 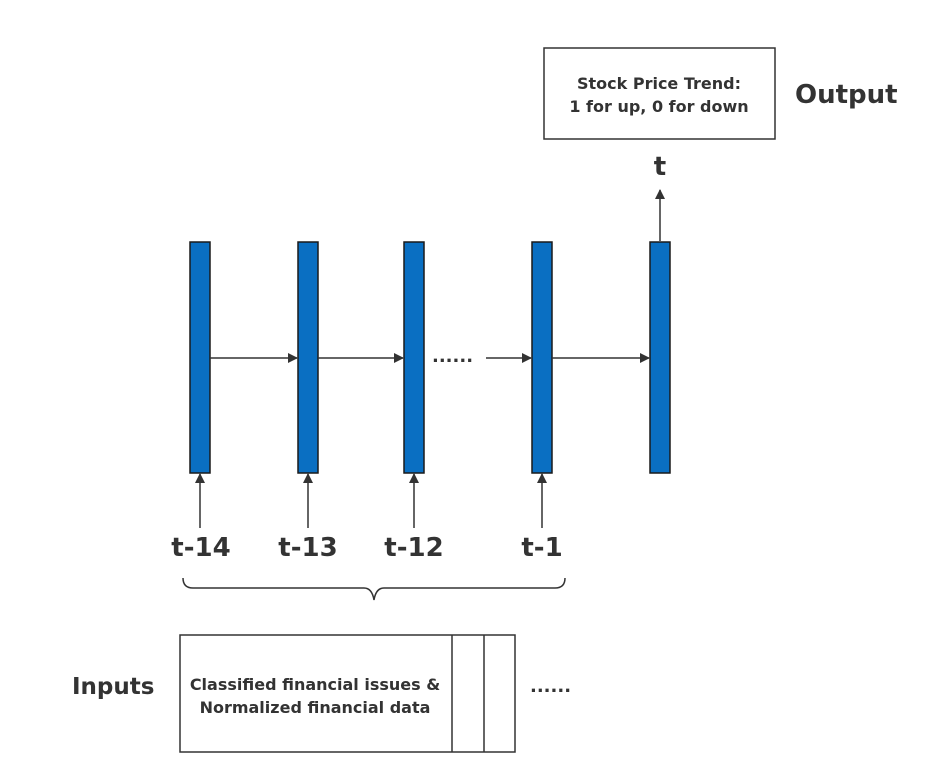 What do you see at coordinates (660, 167) in the screenshot?
I see `output-time-label: t` at bounding box center [660, 167].